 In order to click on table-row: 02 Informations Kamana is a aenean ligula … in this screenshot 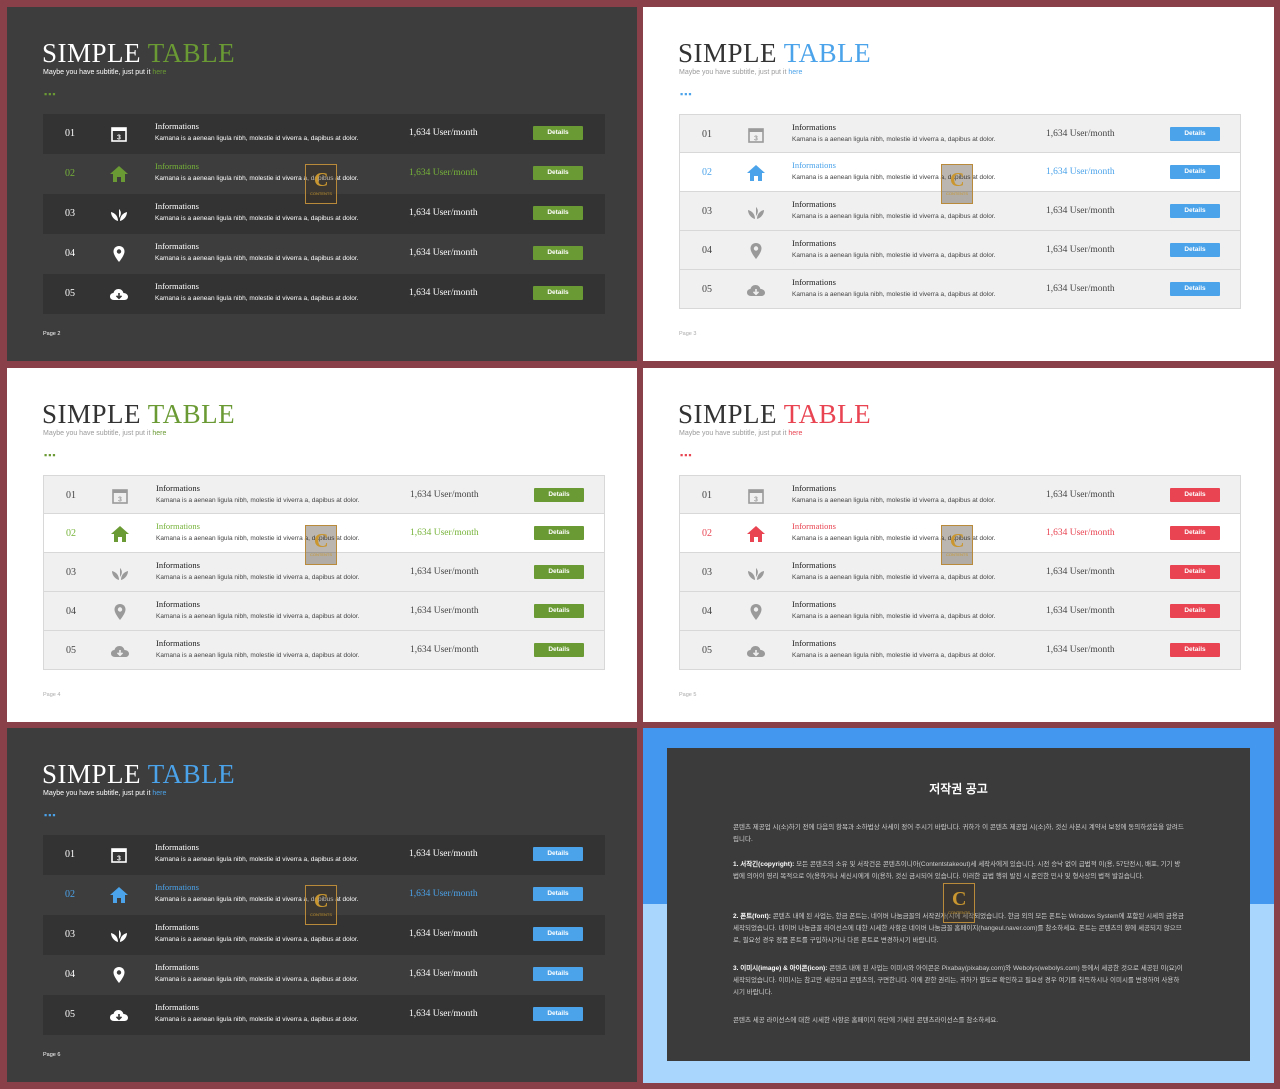, I will do `click(324, 533)`.